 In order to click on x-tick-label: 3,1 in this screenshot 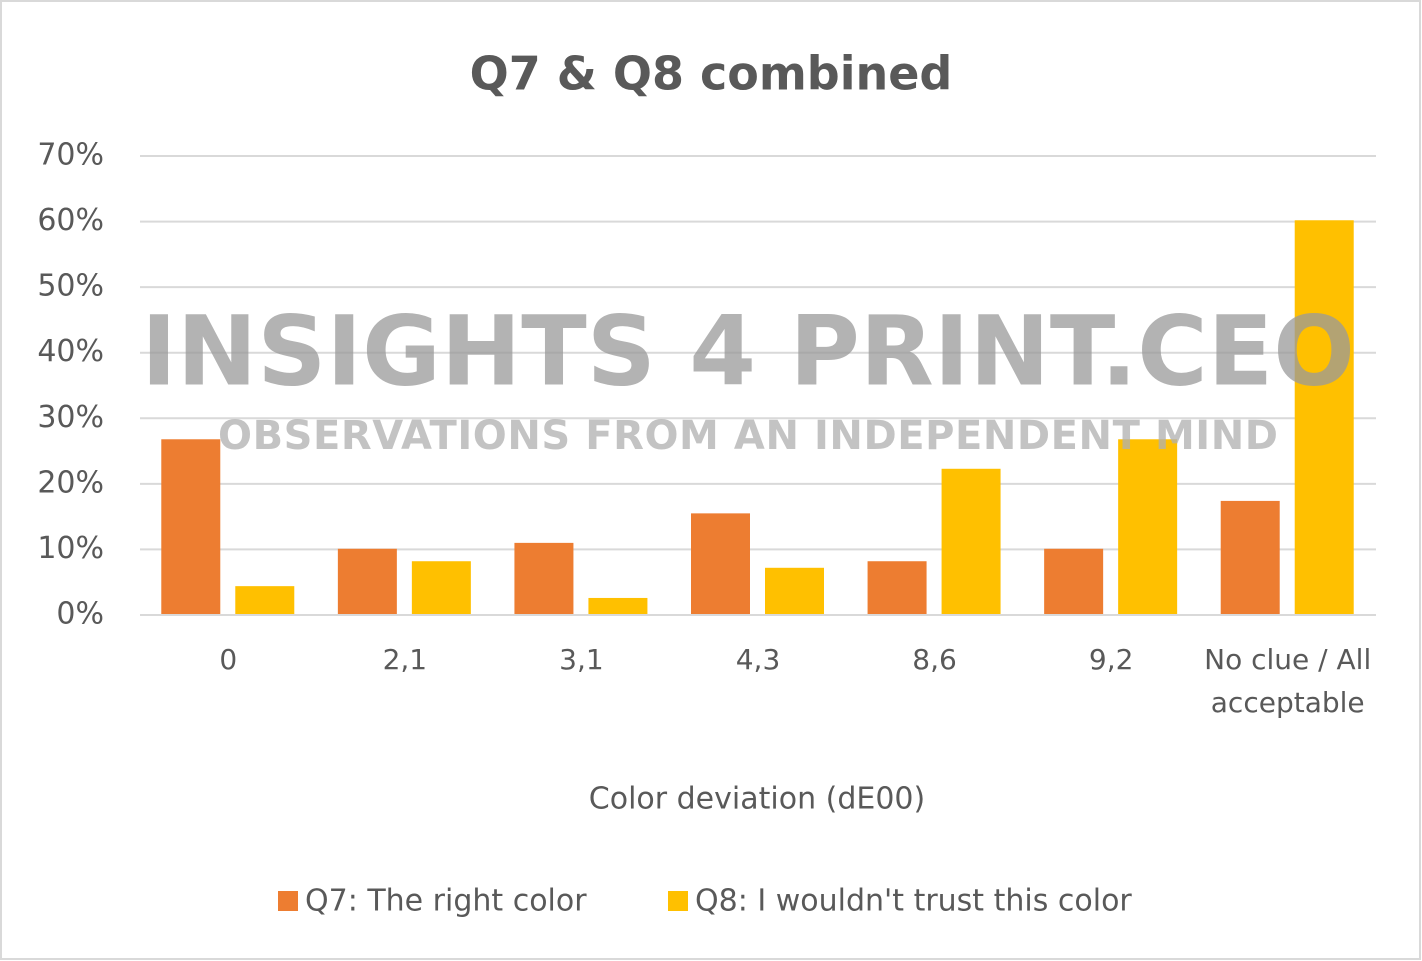, I will do `click(581, 659)`.